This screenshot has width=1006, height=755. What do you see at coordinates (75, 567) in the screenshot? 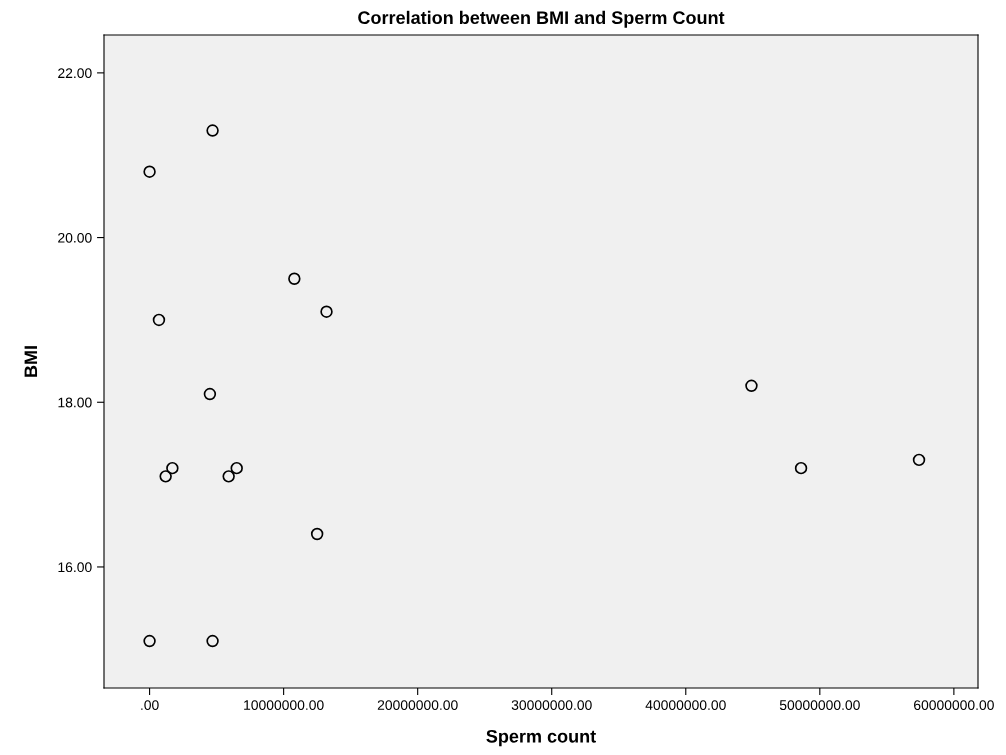
I see `y-tick-label: 16.00` at bounding box center [75, 567].